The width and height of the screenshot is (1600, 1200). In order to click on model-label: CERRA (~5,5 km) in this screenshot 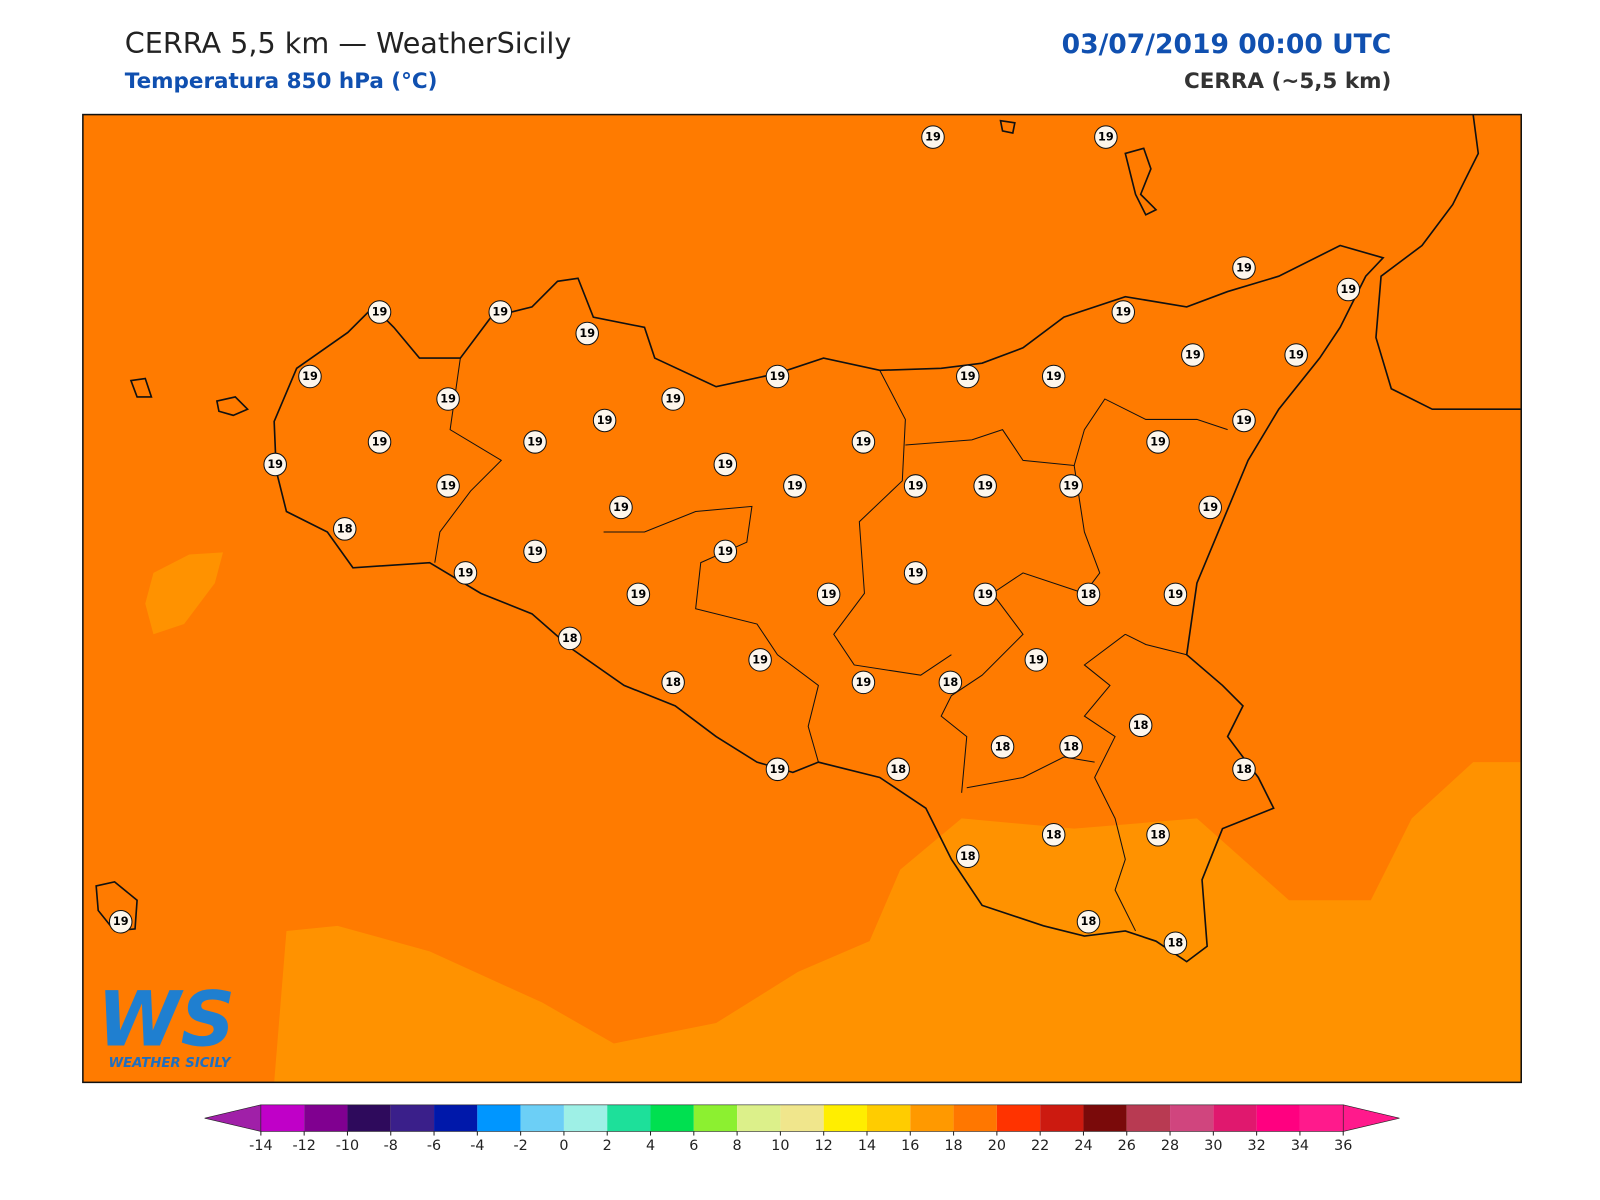, I will do `click(1287, 81)`.